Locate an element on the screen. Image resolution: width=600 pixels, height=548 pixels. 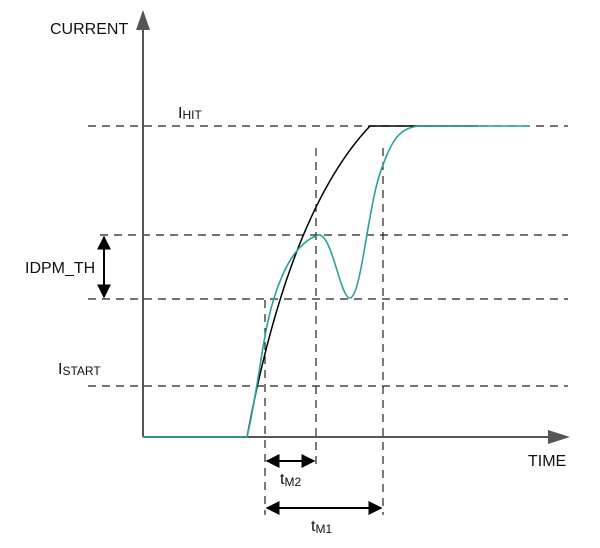
start-label: ISTART is located at coordinates (79, 369).